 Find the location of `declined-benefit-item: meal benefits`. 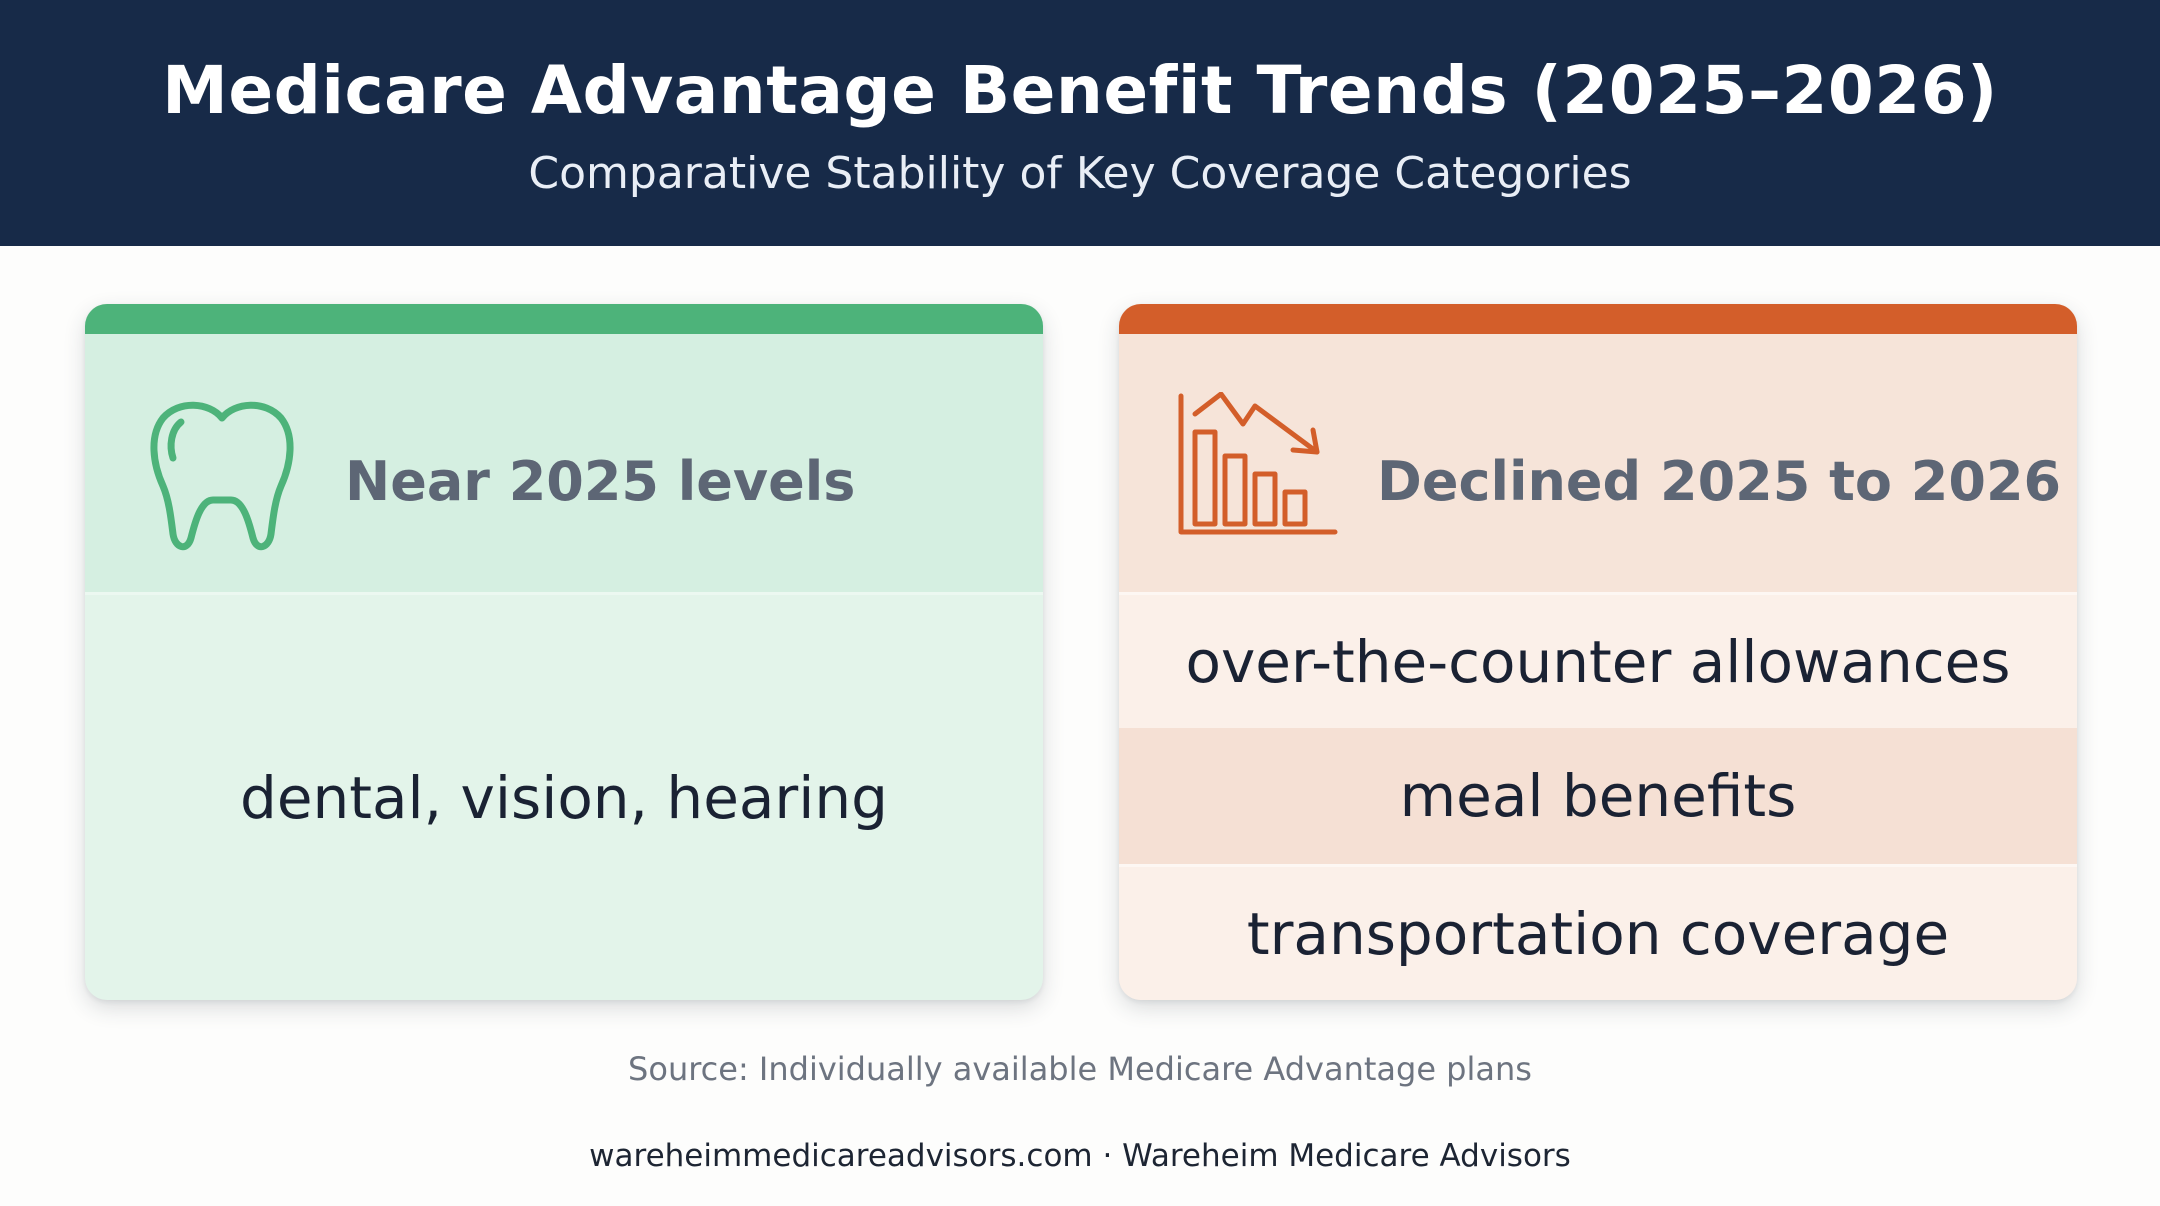

declined-benefit-item: meal benefits is located at coordinates (1598, 796).